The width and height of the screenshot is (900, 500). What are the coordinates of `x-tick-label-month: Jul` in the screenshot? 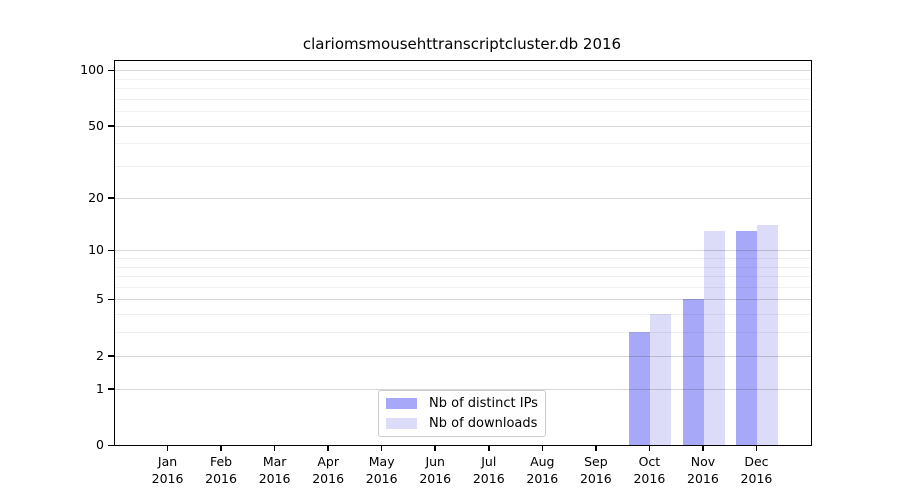 It's located at (489, 461).